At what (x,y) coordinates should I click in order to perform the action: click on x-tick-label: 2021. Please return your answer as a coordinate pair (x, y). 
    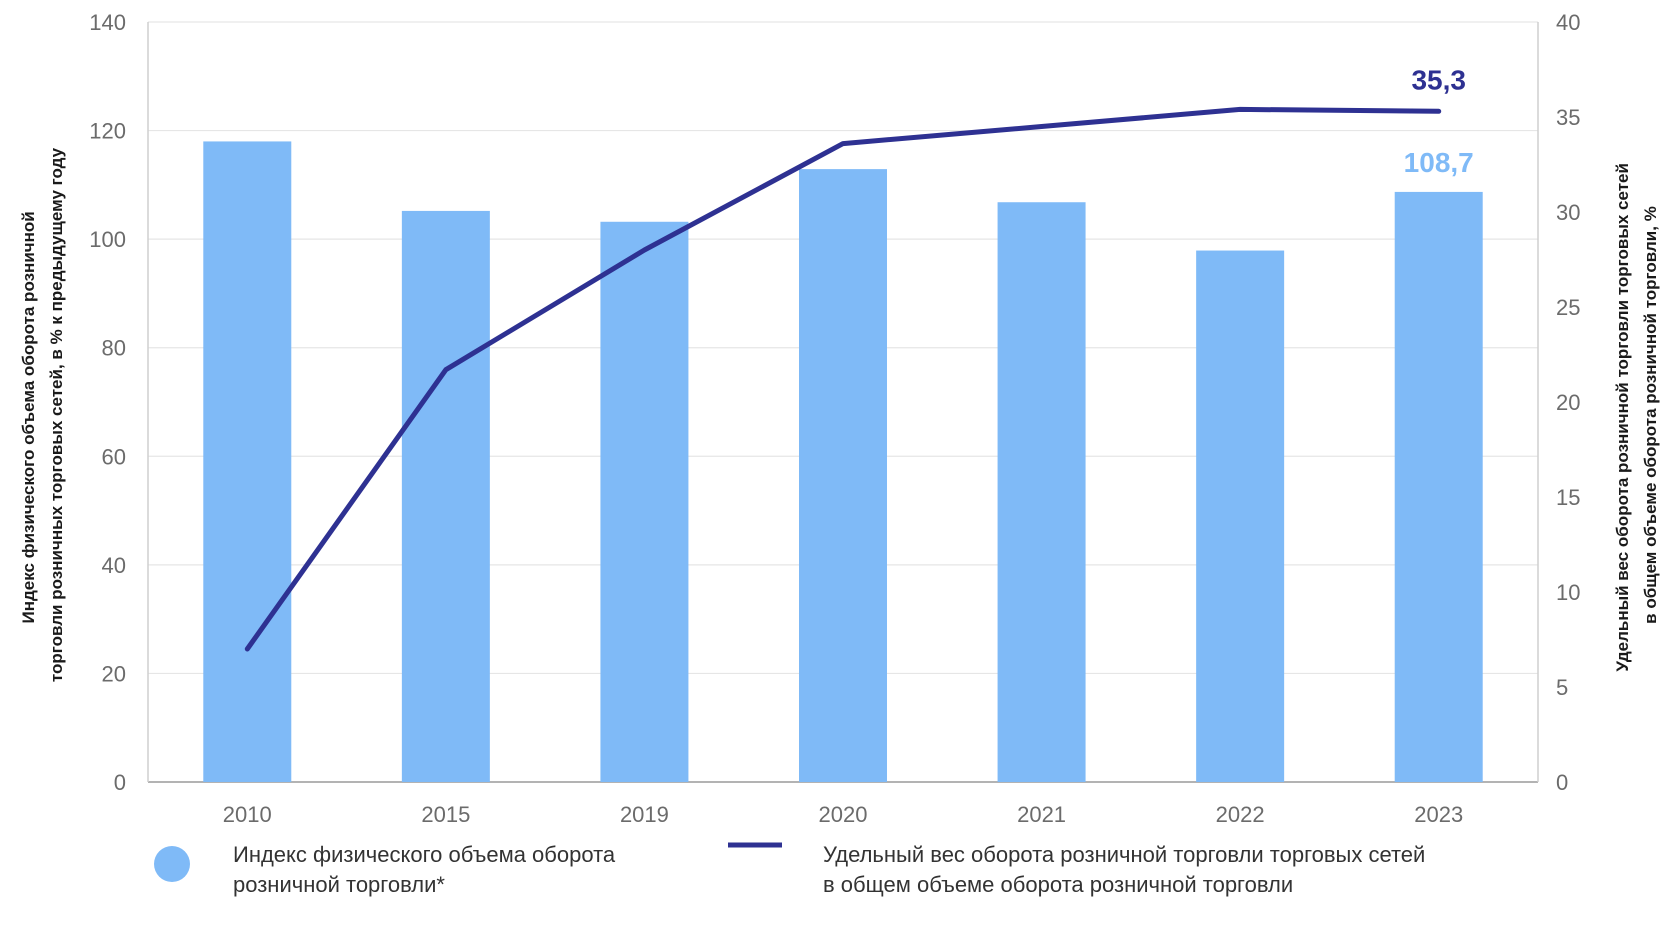
    Looking at the image, I should click on (1041, 814).